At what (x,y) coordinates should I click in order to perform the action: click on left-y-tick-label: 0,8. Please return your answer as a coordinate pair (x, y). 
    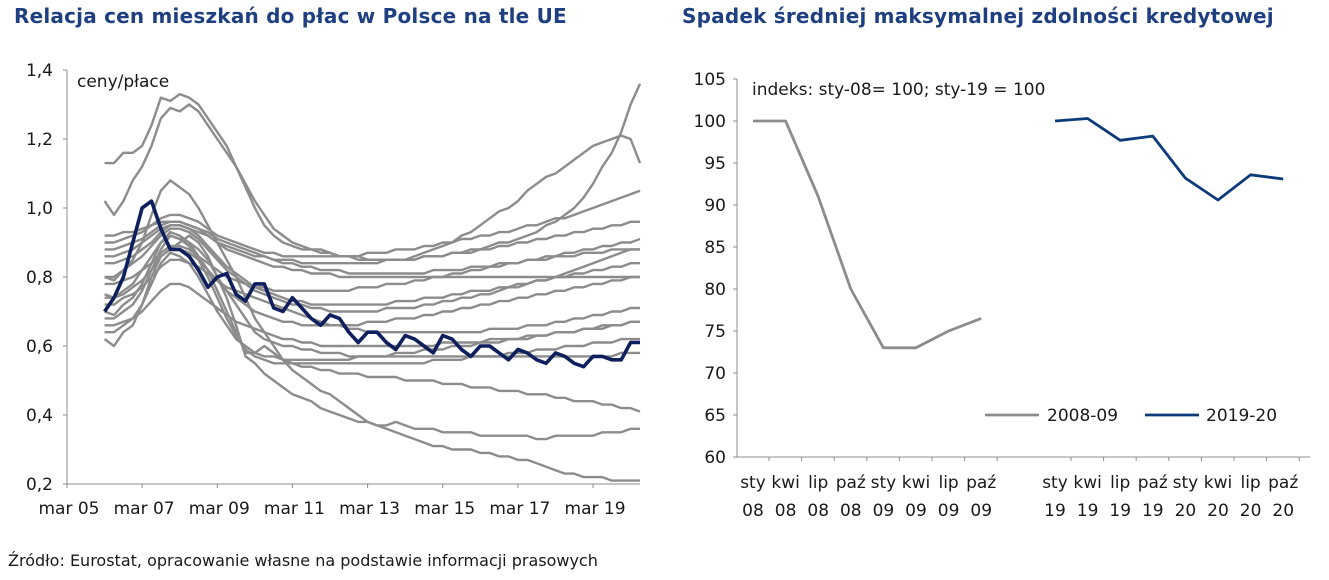
    Looking at the image, I should click on (39, 278).